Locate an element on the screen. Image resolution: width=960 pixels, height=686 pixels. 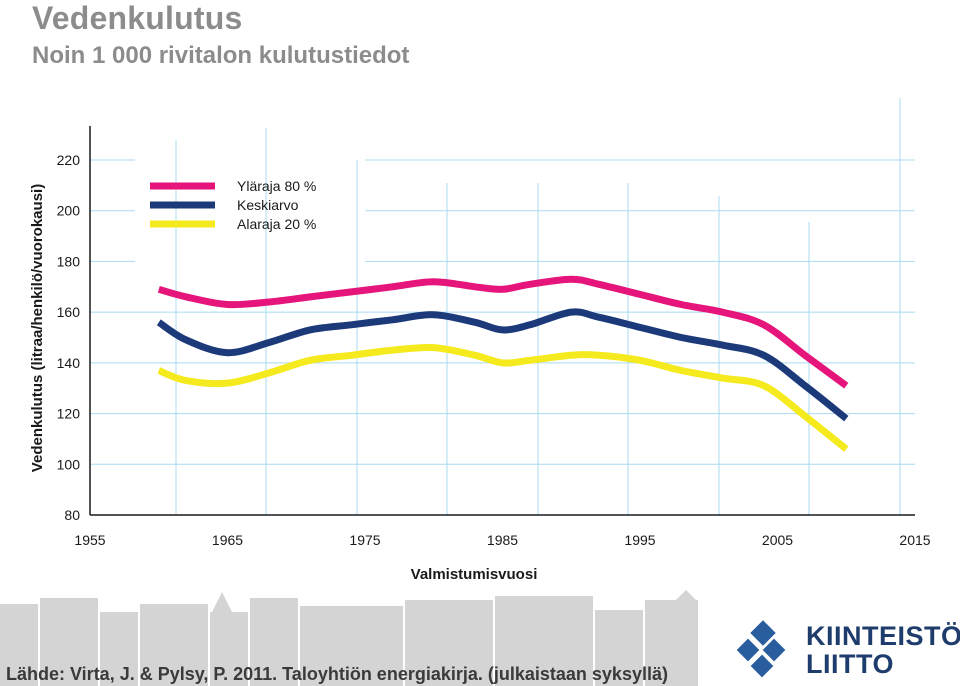
brand-name: KIINTEISTÖ LIITTO is located at coordinates (883, 650).